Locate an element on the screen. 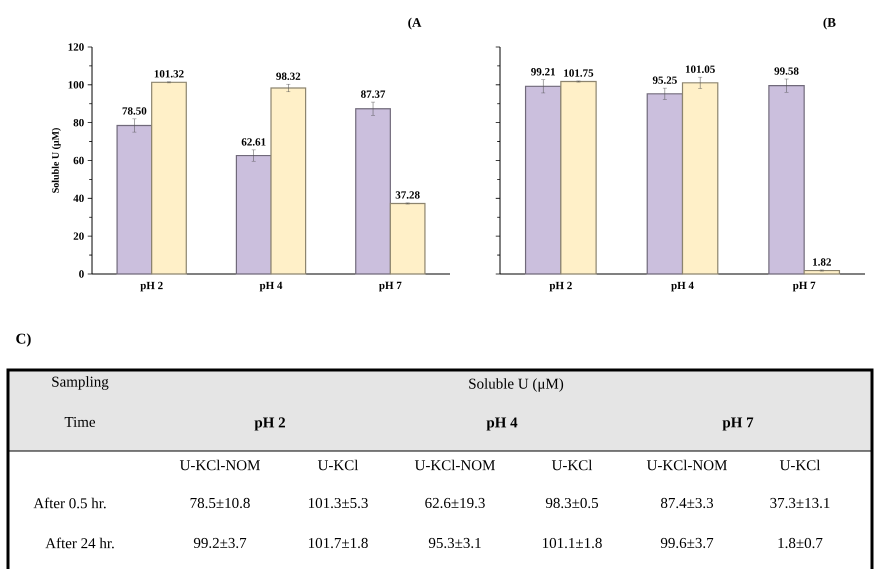 Image resolution: width=880 pixels, height=569 pixels. data-label: 62.61 is located at coordinates (254, 142).